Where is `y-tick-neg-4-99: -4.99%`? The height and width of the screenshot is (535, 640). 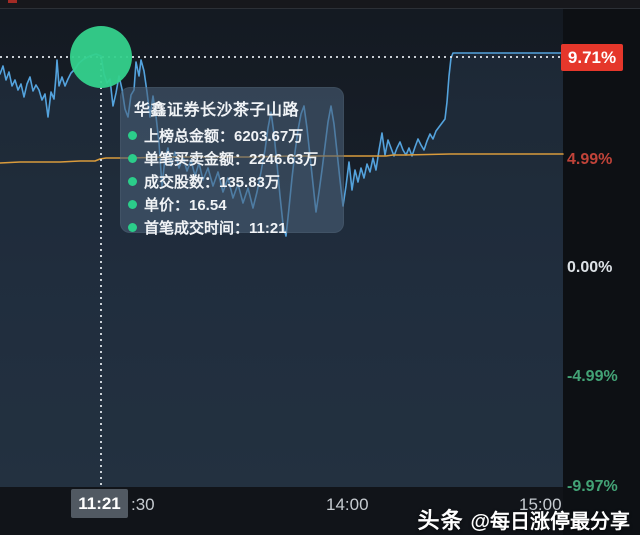
y-tick-neg-4-99: -4.99% is located at coordinates (592, 376).